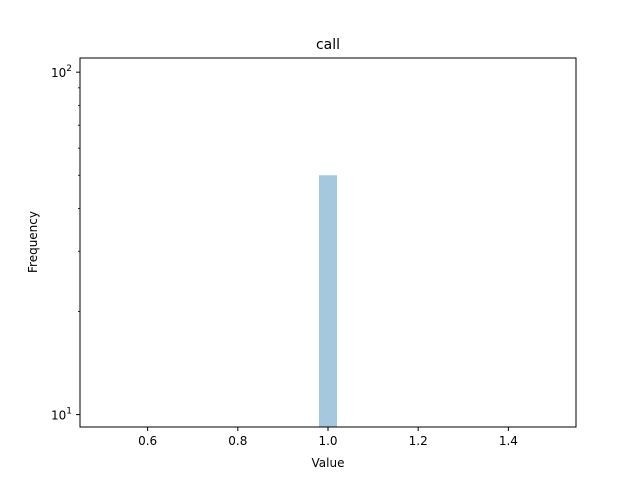 The height and width of the screenshot is (480, 640). Describe the element at coordinates (328, 463) in the screenshot. I see `x-axis-label: Value` at that location.